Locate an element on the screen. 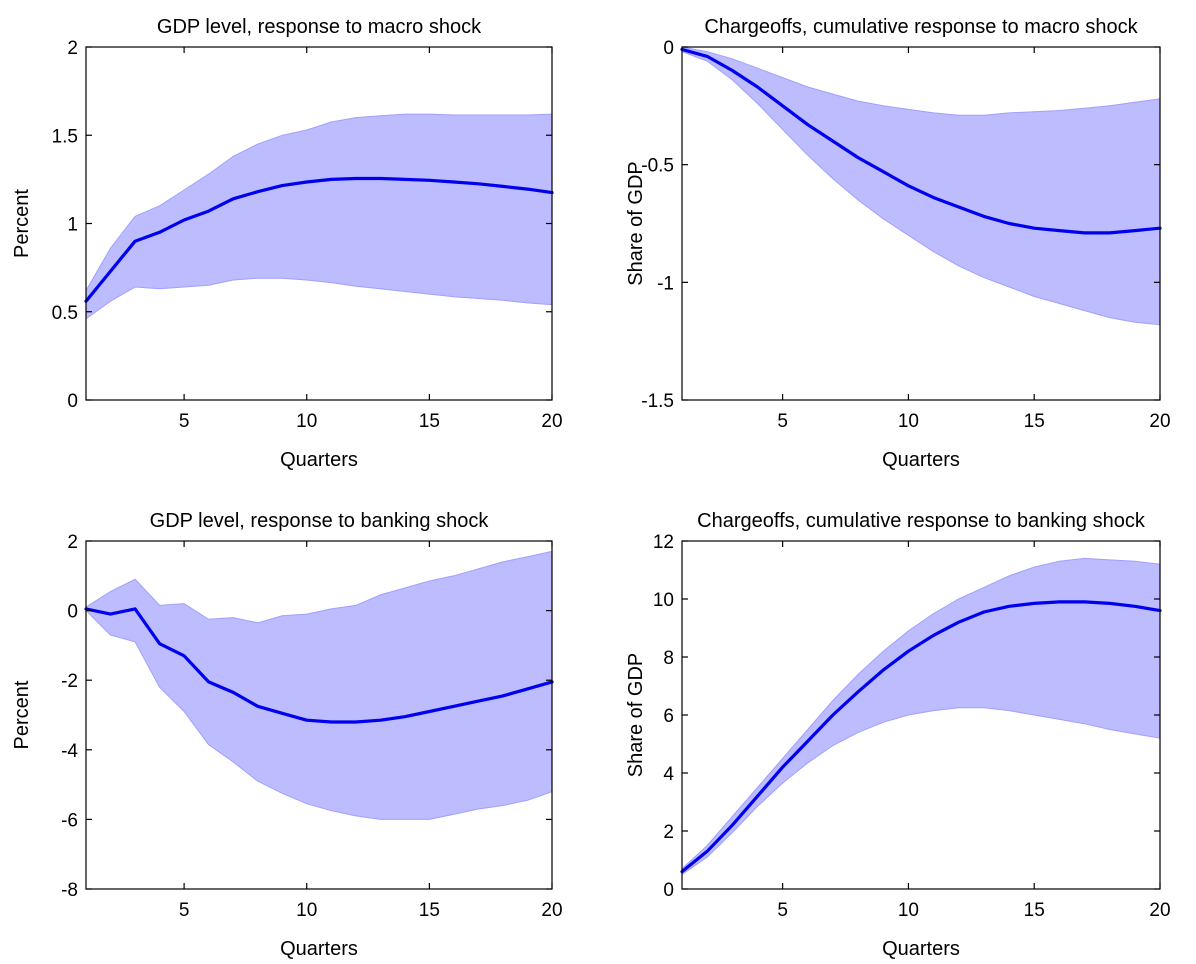 The image size is (1196, 964). y-tick-label: -1 is located at coordinates (665, 283).